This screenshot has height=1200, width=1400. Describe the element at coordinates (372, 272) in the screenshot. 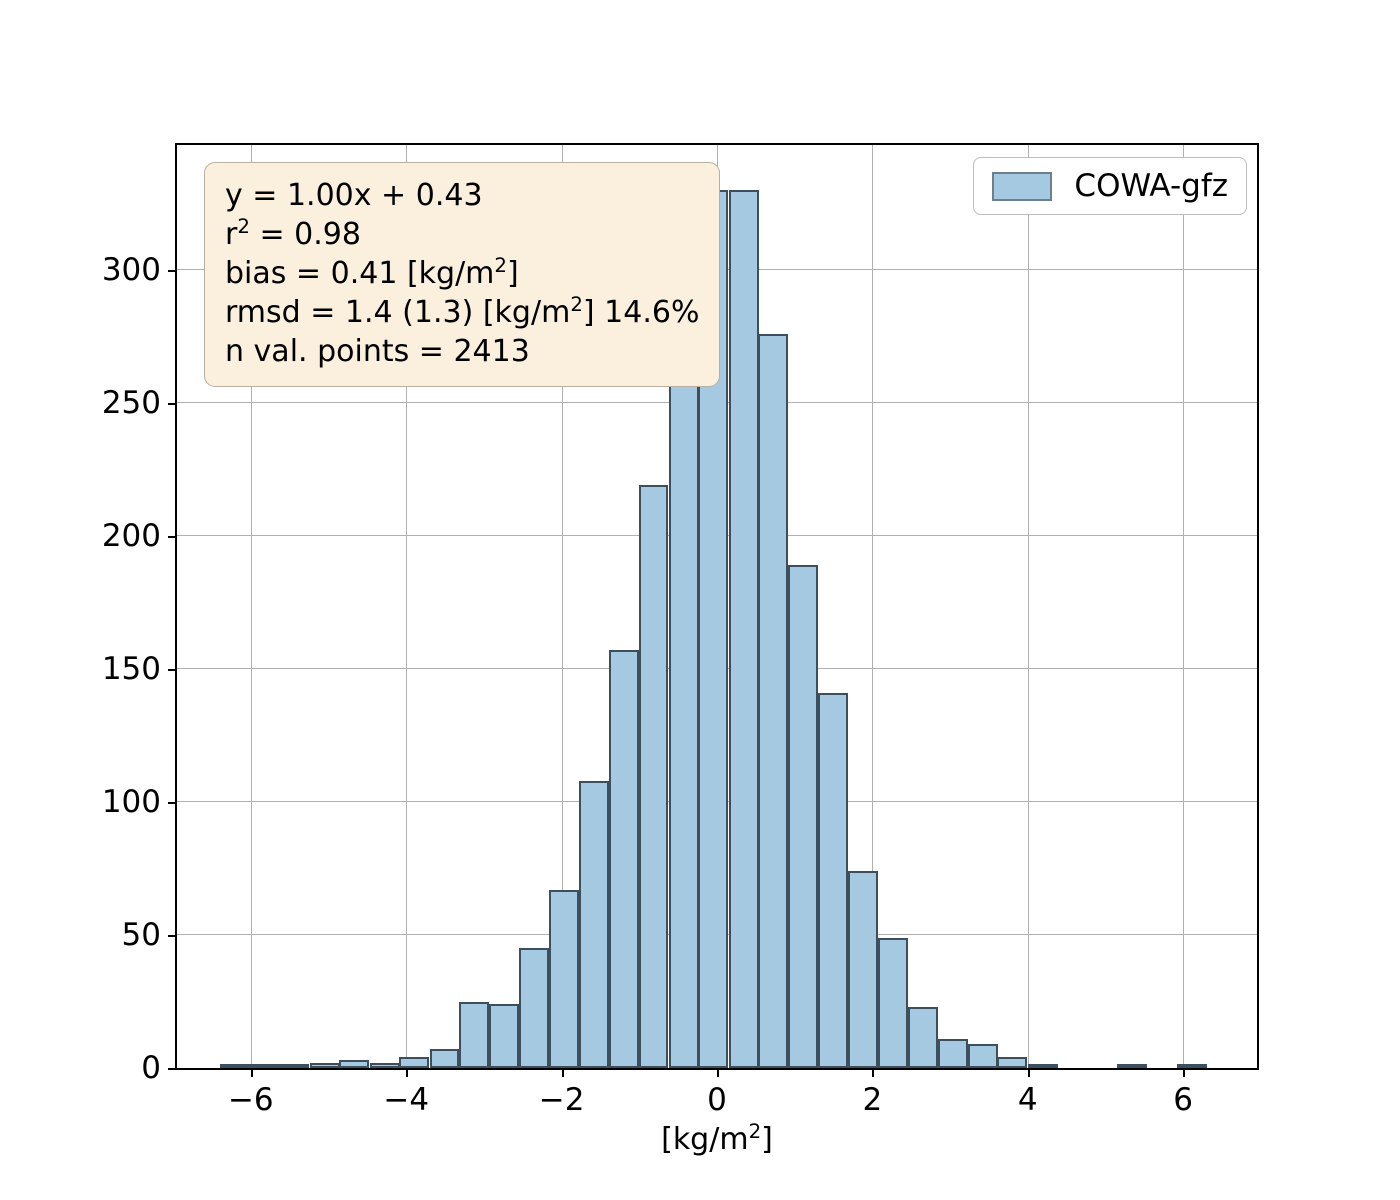

I see `stat-line-bias: bias = 0.41 [kg/m2]` at that location.